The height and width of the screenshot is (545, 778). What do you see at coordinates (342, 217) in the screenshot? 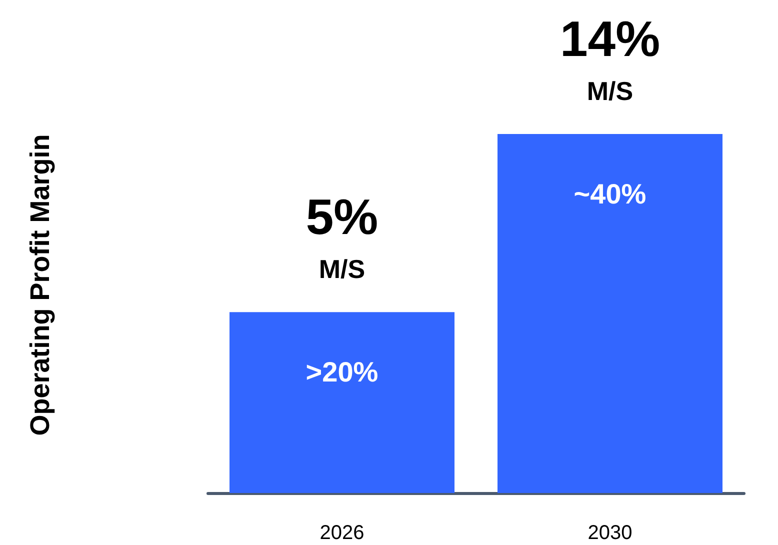
I see `annotation: 5%` at bounding box center [342, 217].